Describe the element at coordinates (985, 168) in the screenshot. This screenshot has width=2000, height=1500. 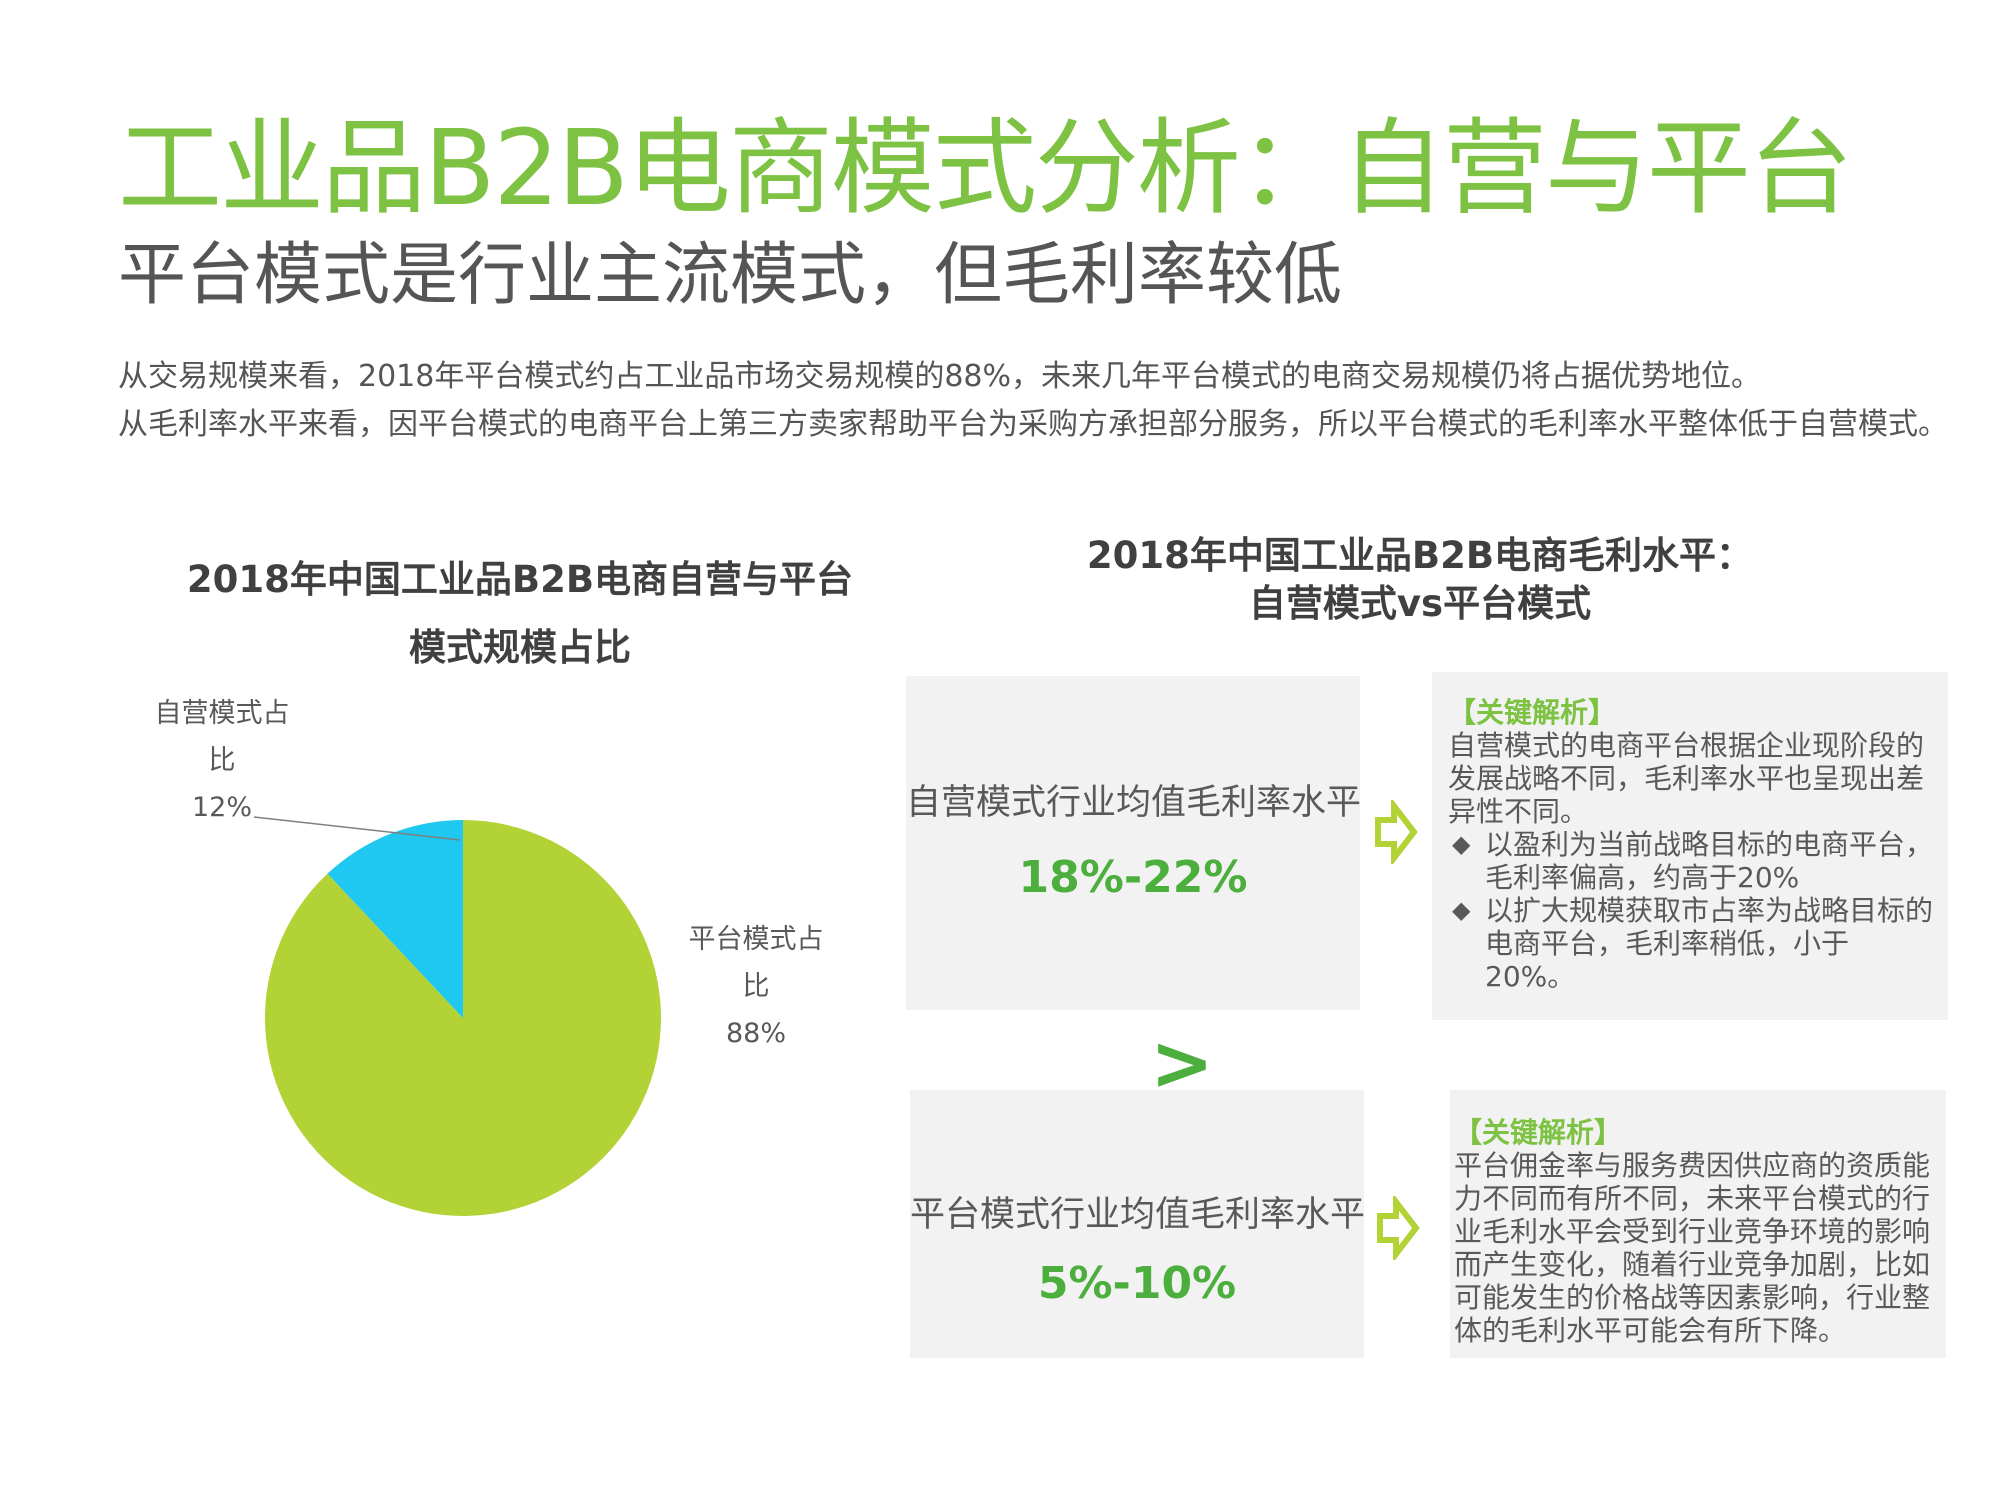
I see `page-title: 工业品B2B电商模式分析：自营与平台` at that location.